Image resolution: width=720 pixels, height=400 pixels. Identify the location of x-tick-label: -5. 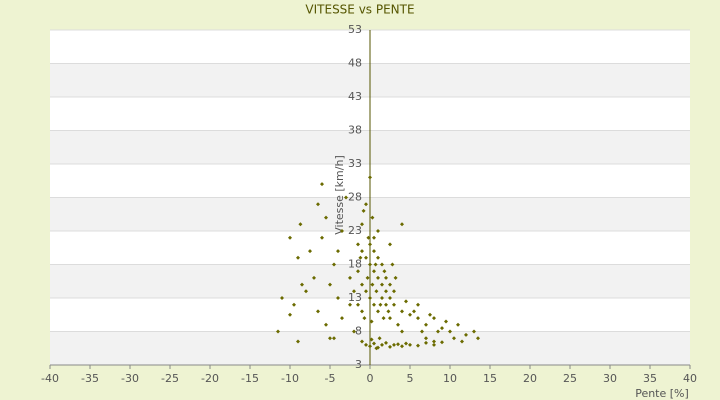
(330, 378).